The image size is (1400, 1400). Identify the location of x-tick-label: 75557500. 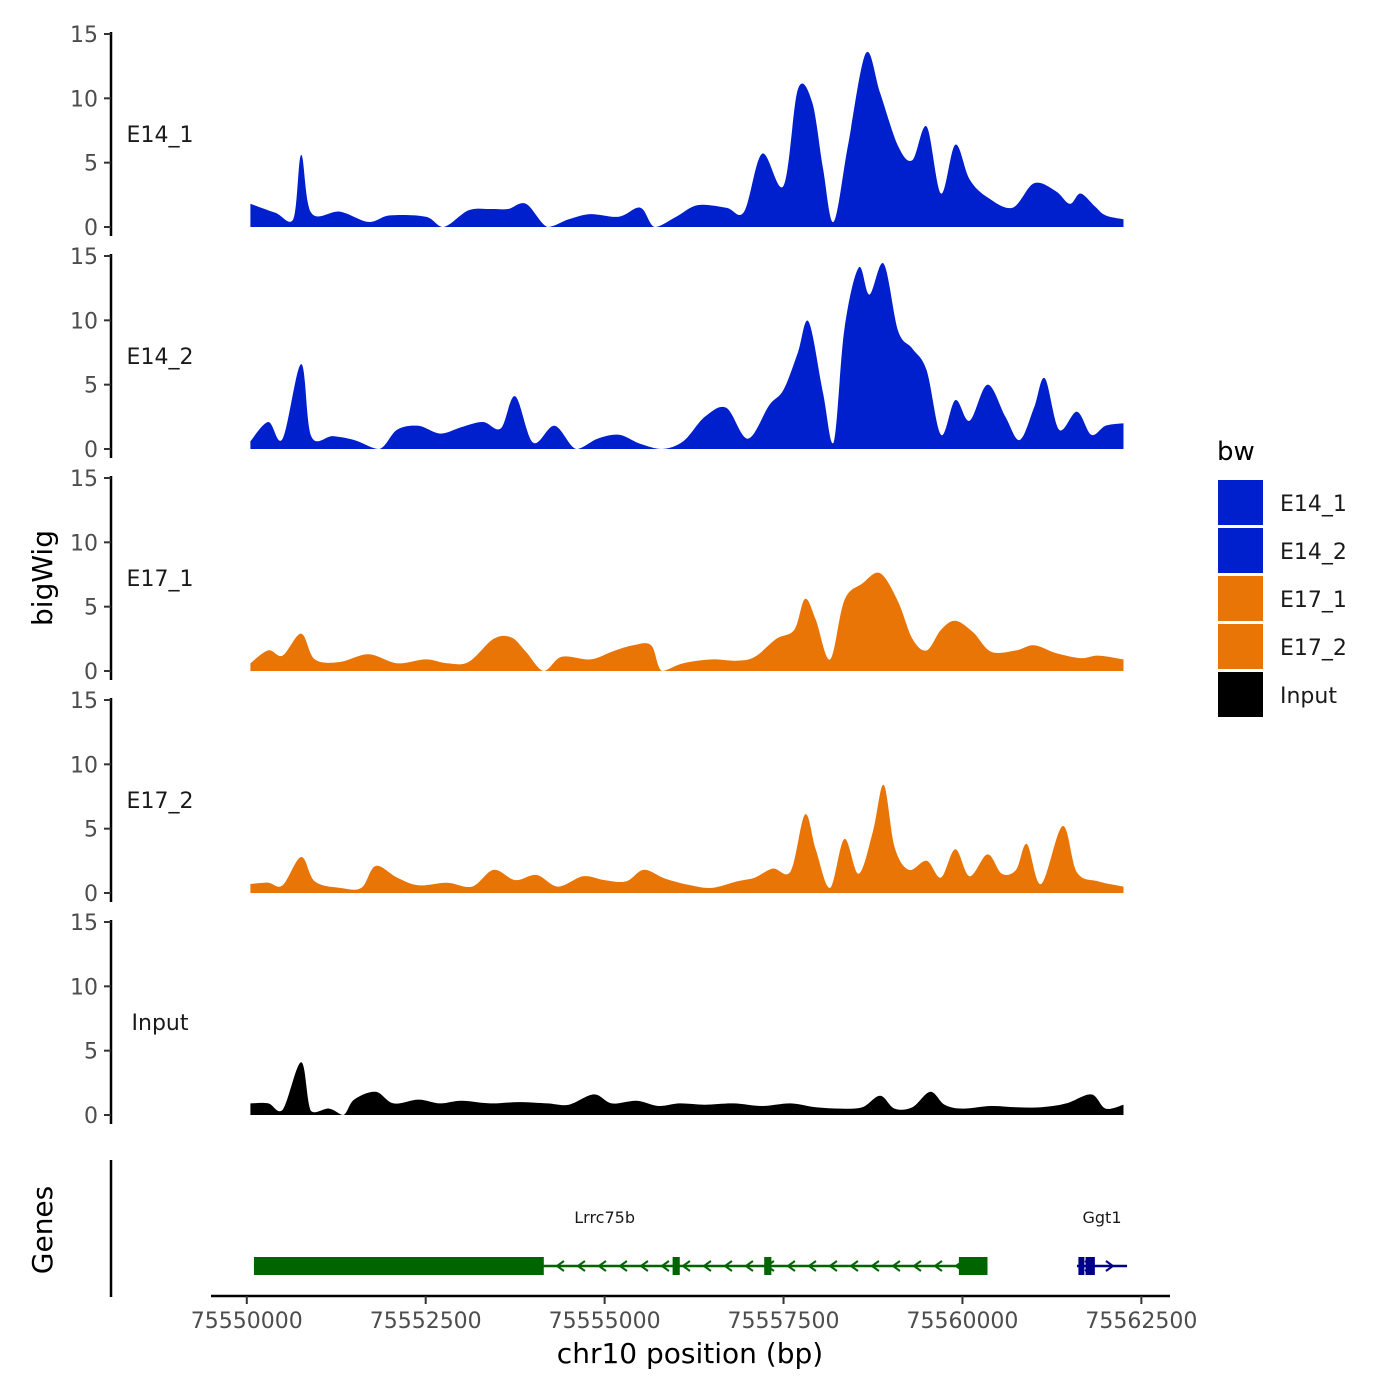
(784, 1321).